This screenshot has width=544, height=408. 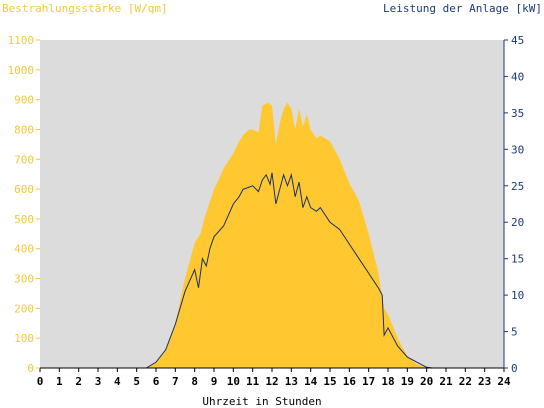 I want to click on x-tick-label: 18, so click(x=387, y=381).